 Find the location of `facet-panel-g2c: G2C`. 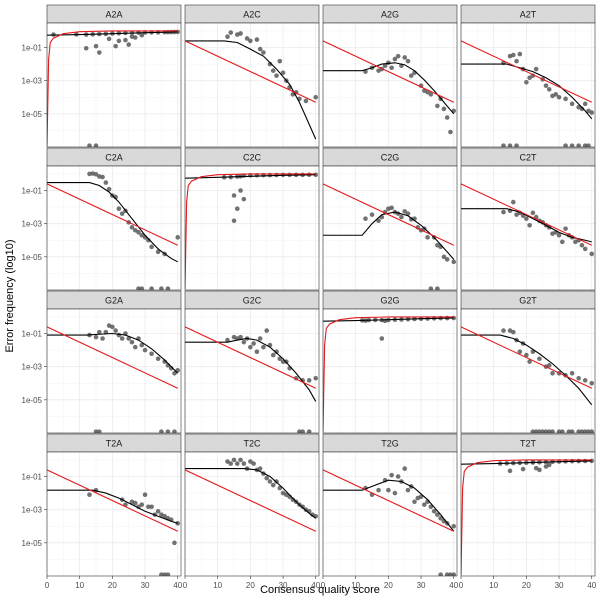

facet-panel-g2c: G2C is located at coordinates (252, 362).